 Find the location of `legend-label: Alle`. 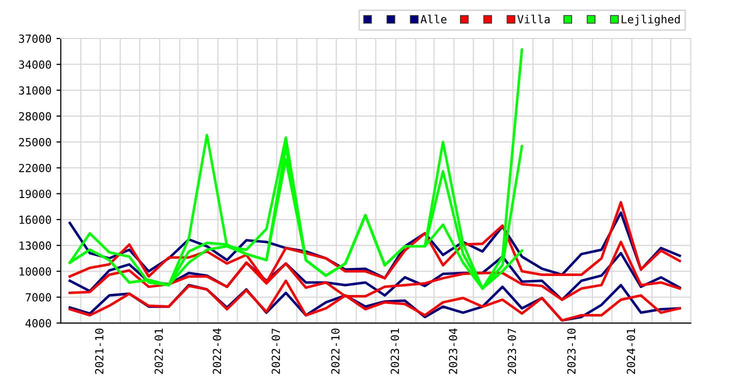

legend-label: Alle is located at coordinates (433, 19).